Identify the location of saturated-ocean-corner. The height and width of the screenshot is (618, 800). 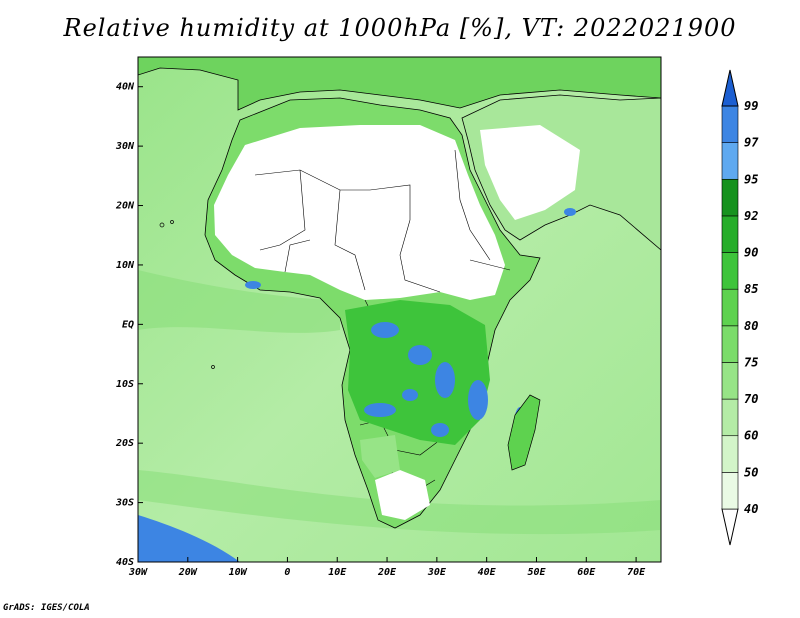
(189, 538).